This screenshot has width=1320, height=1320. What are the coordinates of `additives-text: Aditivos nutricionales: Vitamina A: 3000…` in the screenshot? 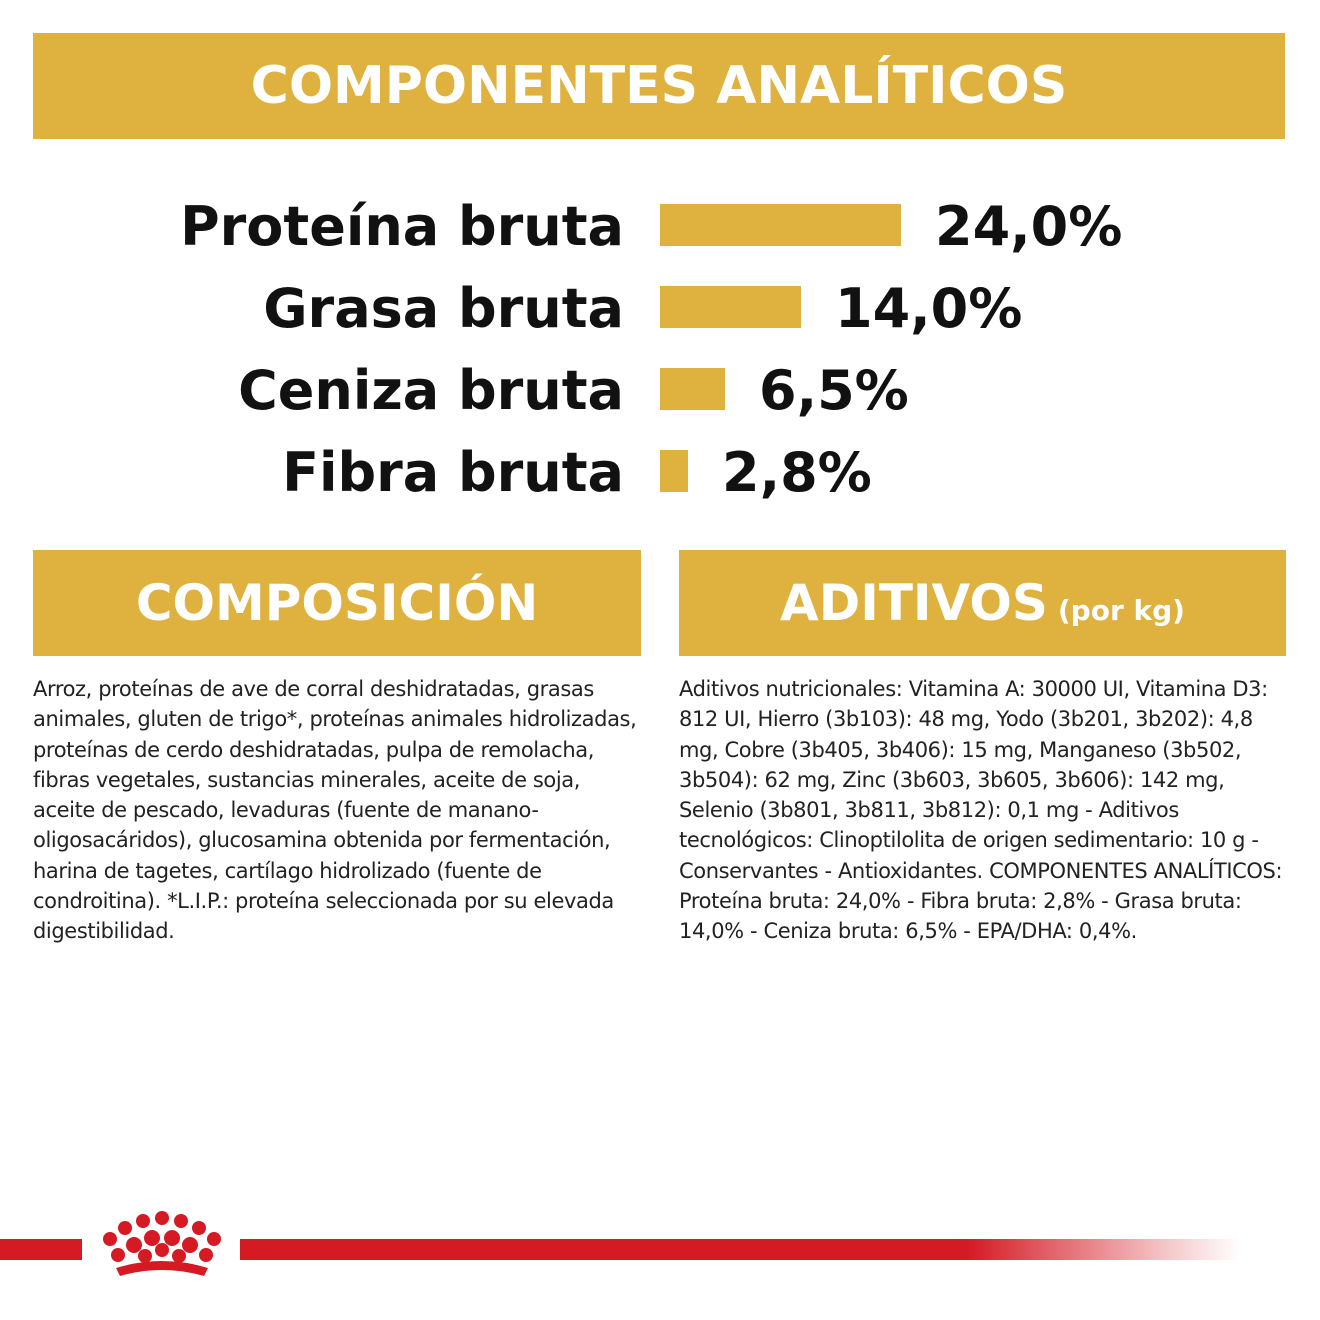 It's located at (981, 810).